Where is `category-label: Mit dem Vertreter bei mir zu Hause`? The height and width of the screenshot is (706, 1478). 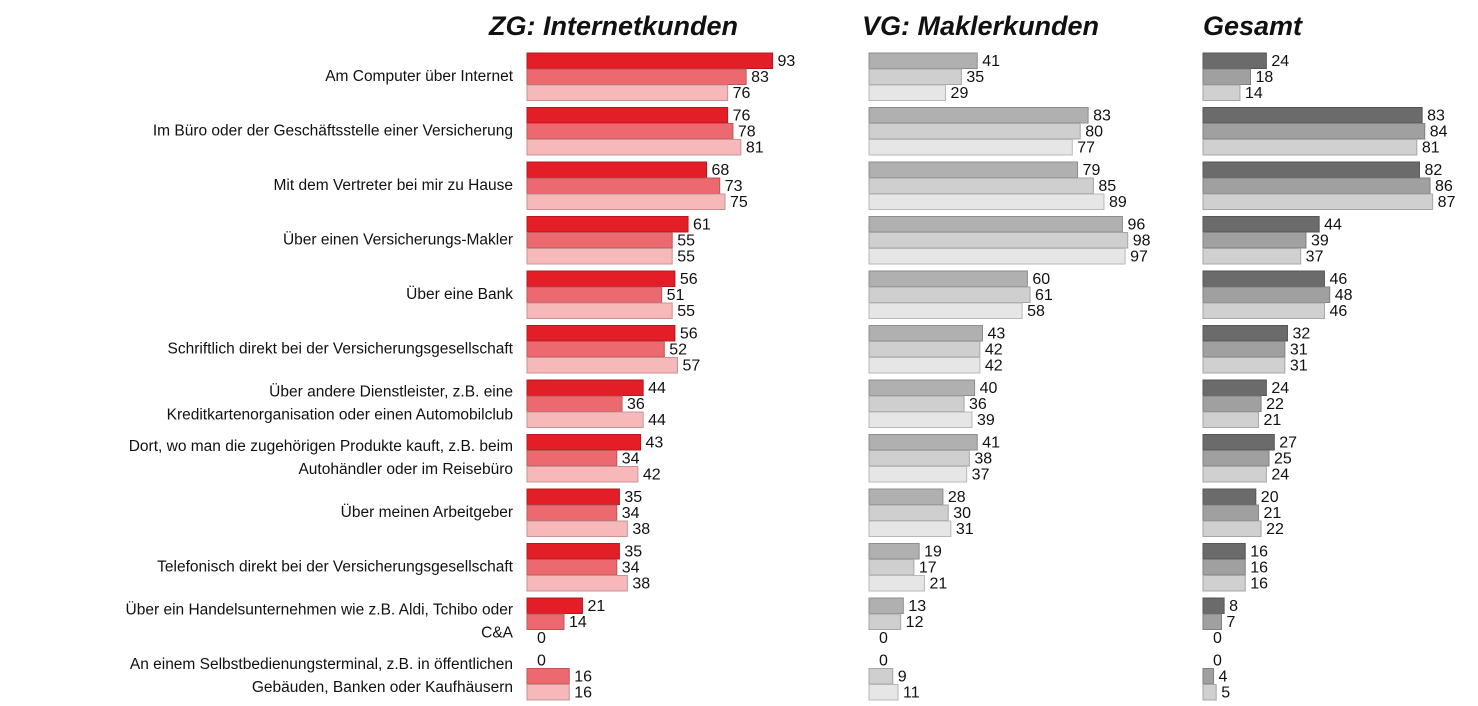
category-label: Mit dem Vertreter bei mir zu Hause is located at coordinates (393, 185).